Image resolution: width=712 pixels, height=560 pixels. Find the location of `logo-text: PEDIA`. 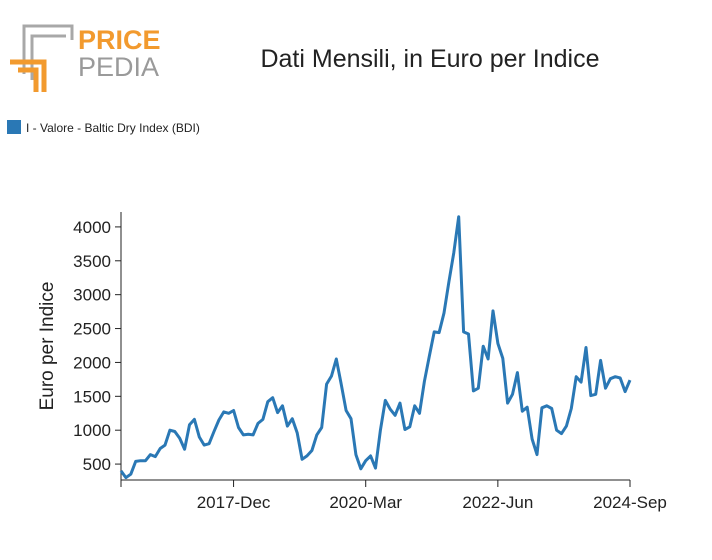

logo-text: PEDIA is located at coordinates (118, 67).